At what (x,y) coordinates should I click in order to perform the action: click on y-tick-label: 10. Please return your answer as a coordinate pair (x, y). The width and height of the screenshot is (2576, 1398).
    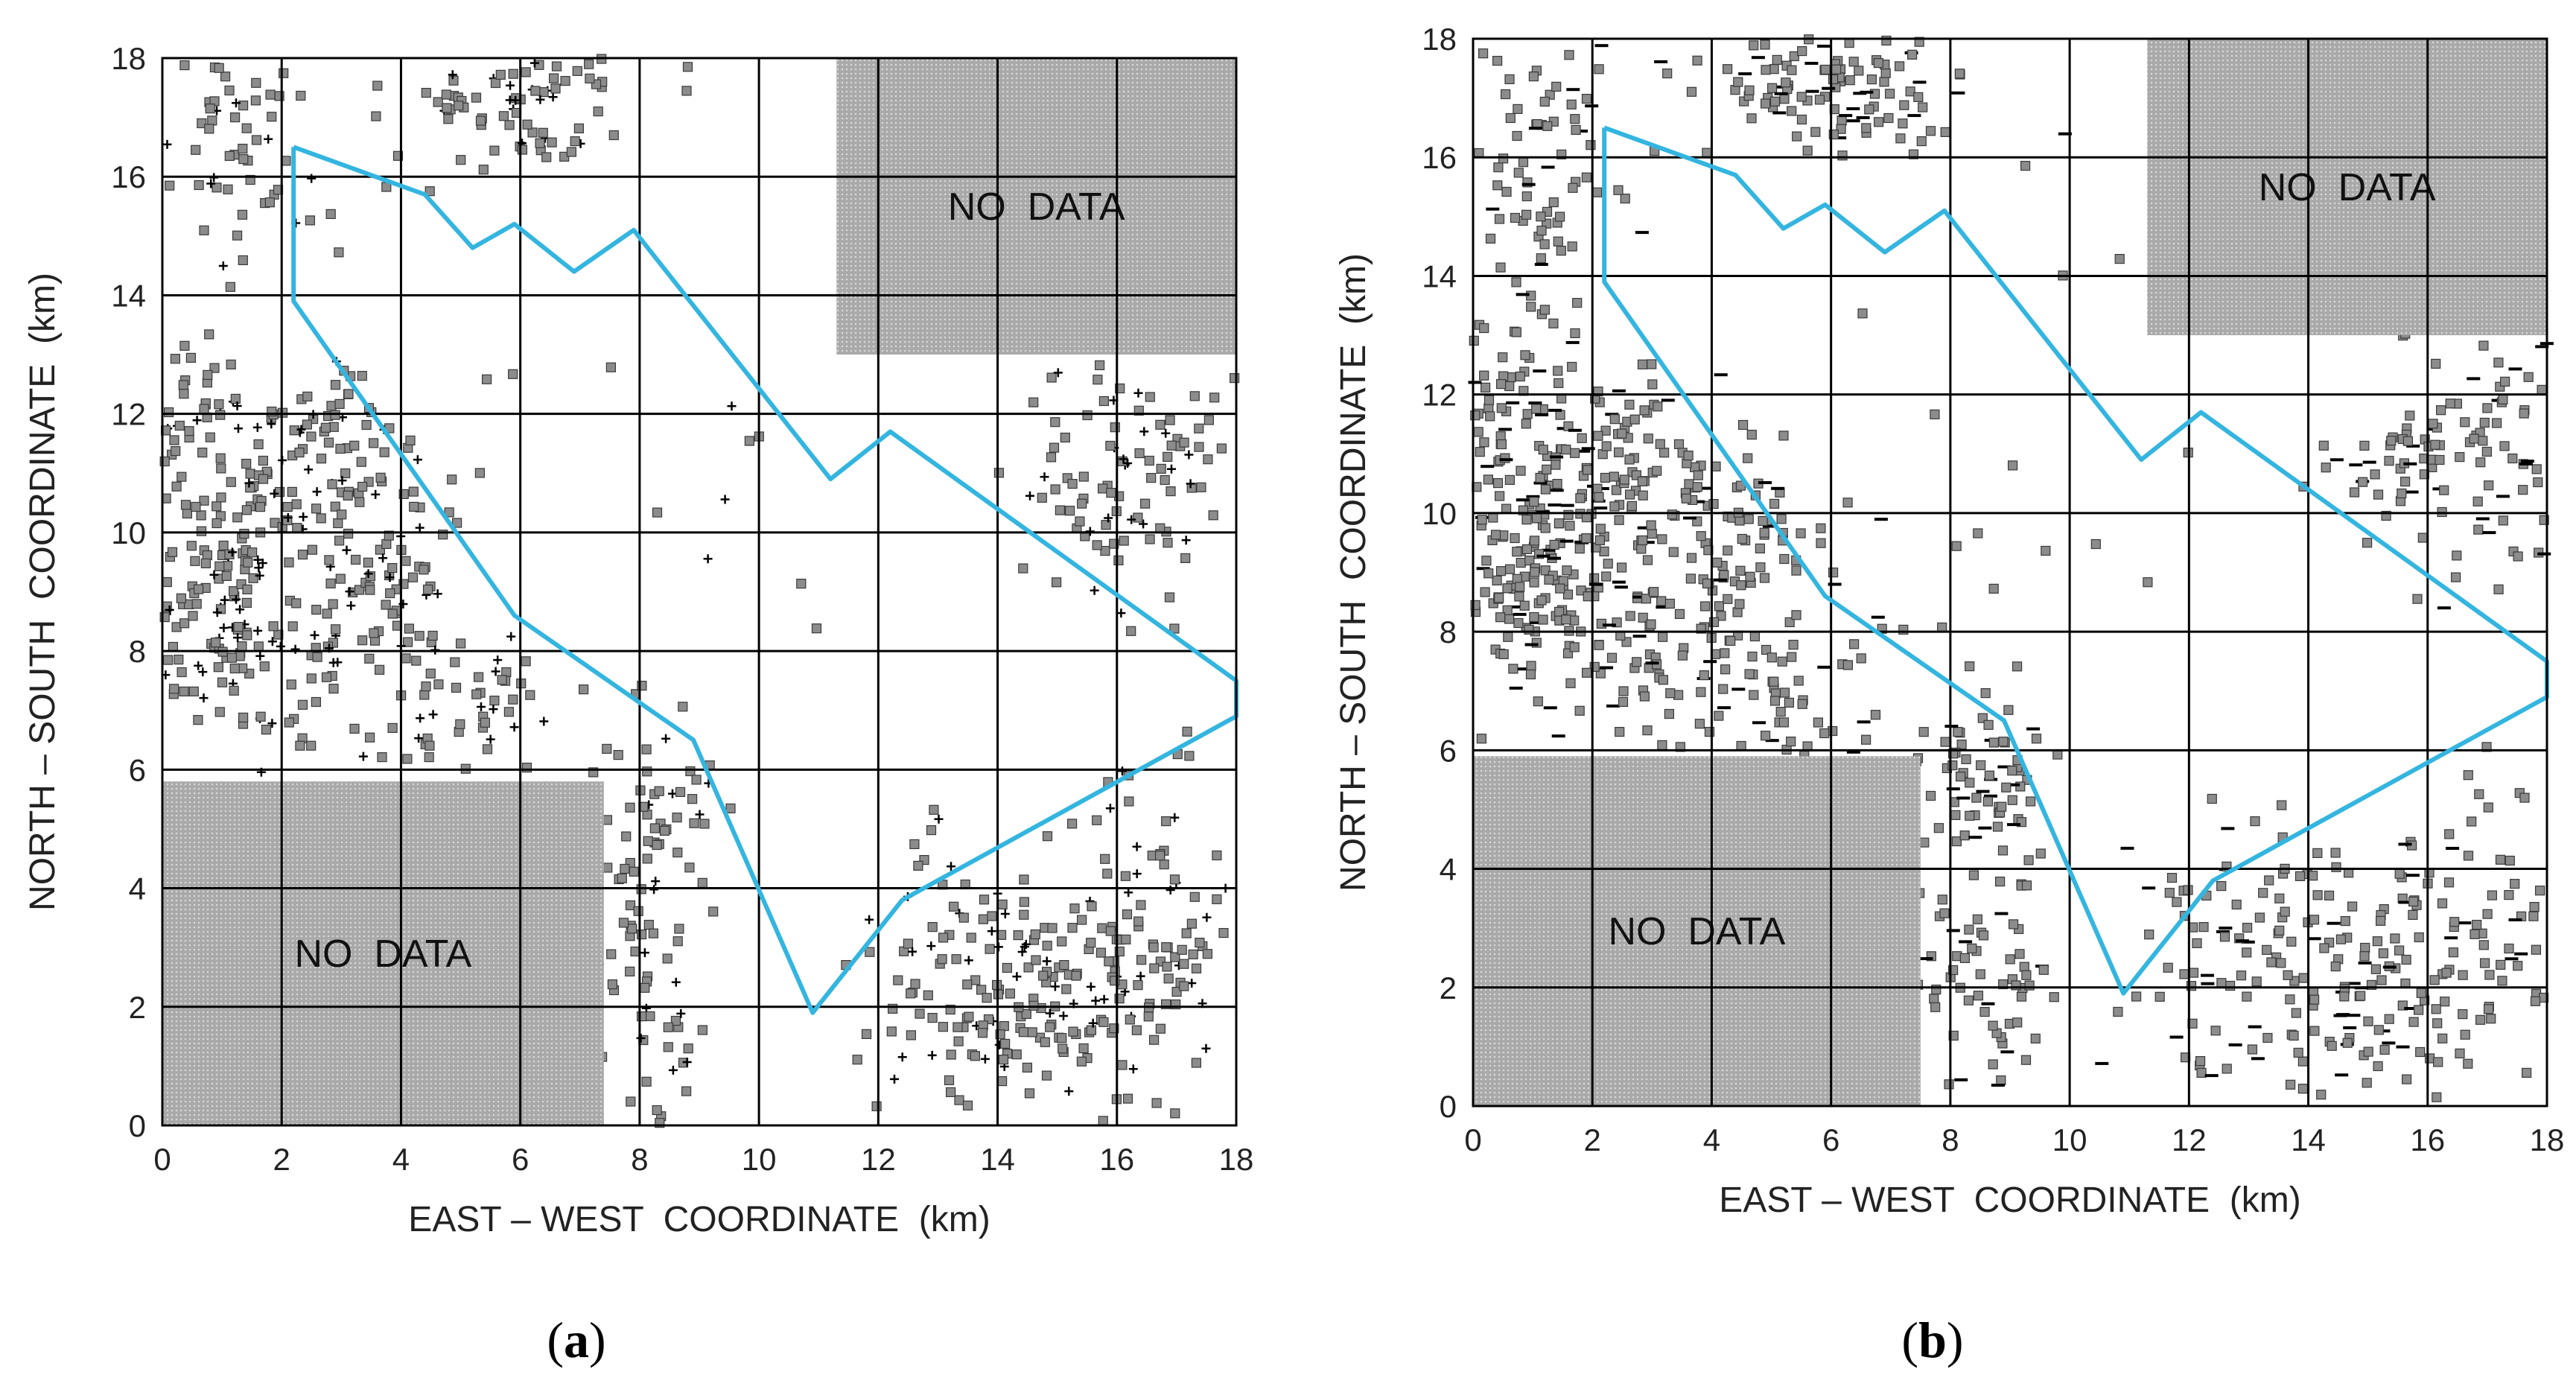
    Looking at the image, I should click on (128, 532).